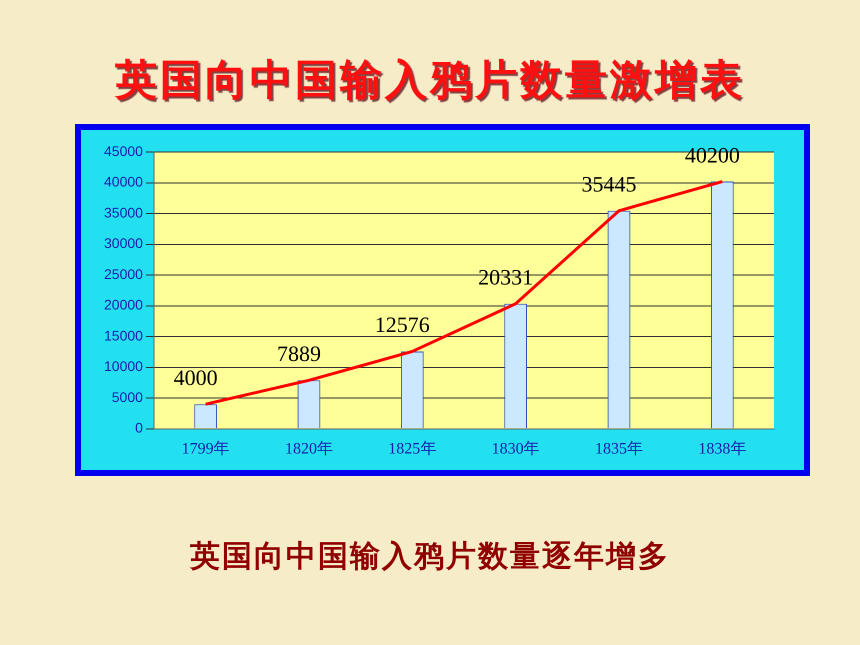  What do you see at coordinates (124, 274) in the screenshot?
I see `y-tick-label: 25000` at bounding box center [124, 274].